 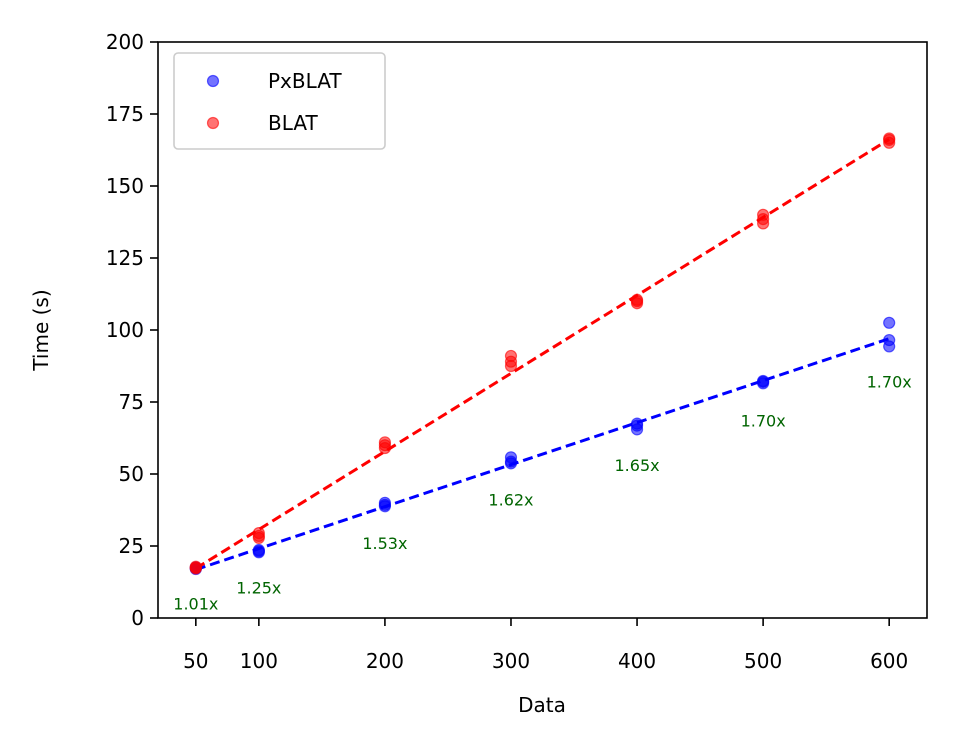 What do you see at coordinates (637, 465) in the screenshot?
I see `speedup-label: 1.65x` at bounding box center [637, 465].